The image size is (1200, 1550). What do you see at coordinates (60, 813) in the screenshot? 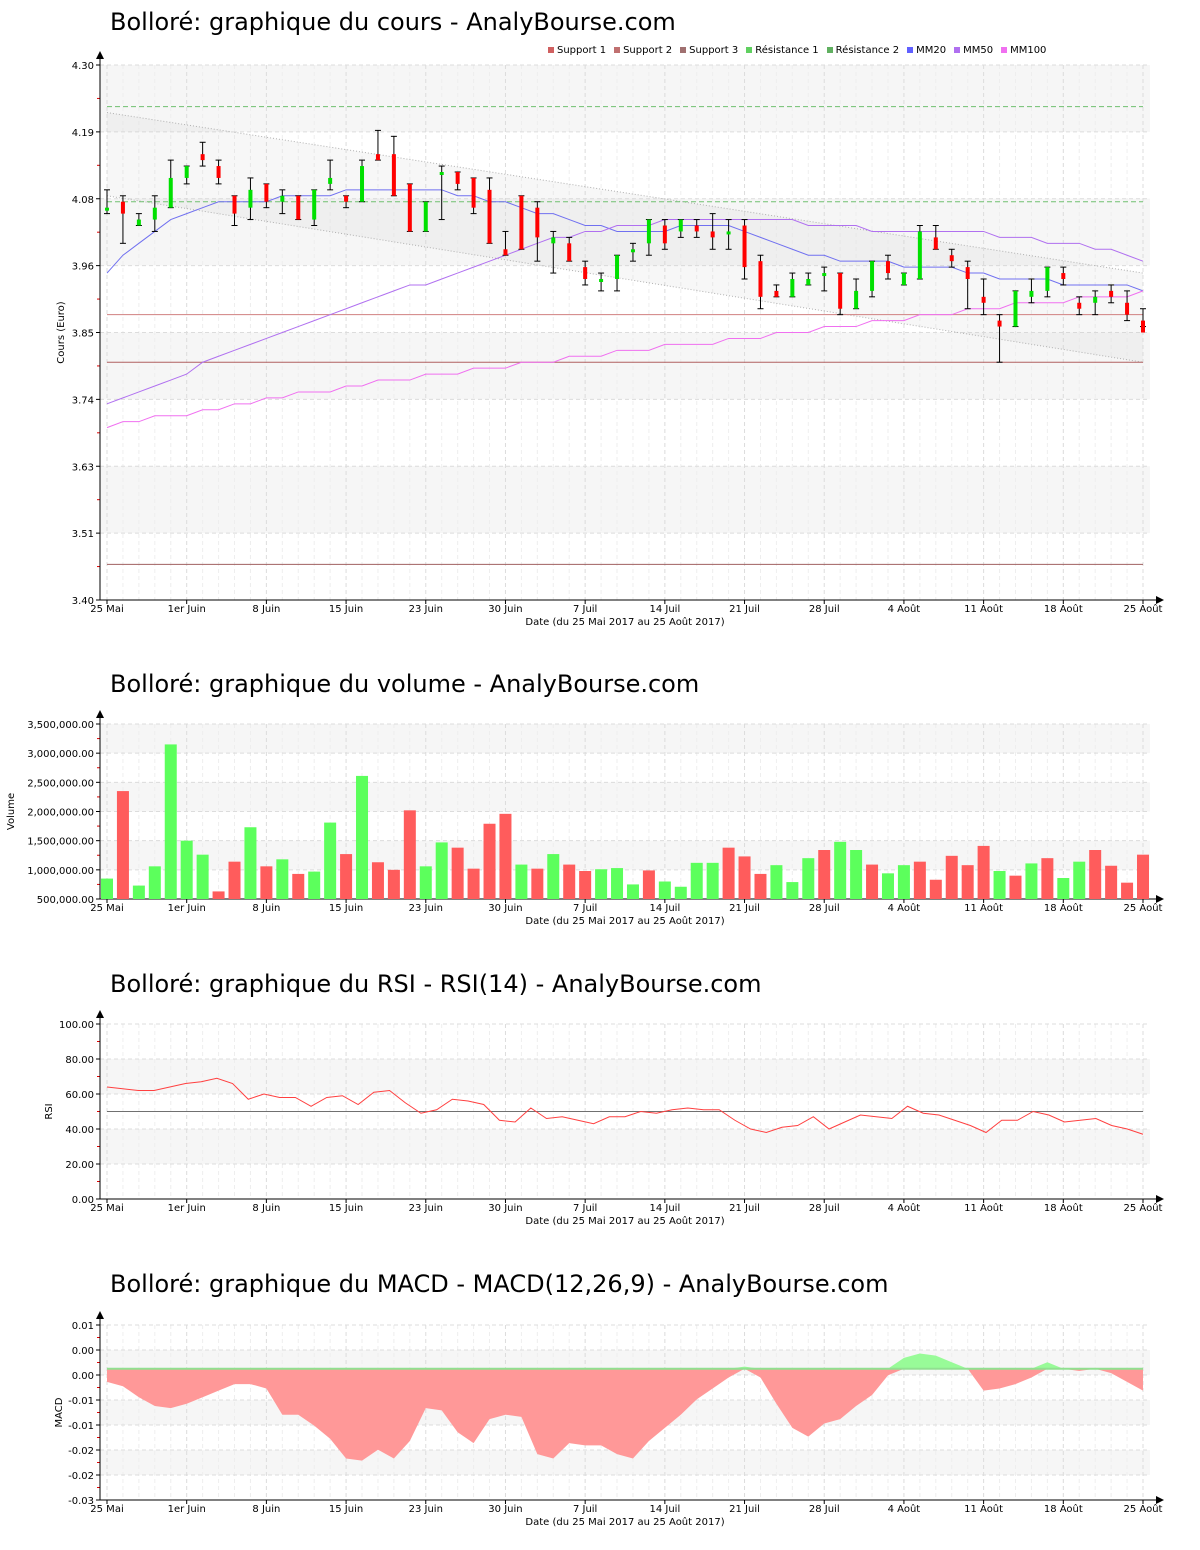
I see `svg-text: 2,000,000.00` at bounding box center [60, 813].